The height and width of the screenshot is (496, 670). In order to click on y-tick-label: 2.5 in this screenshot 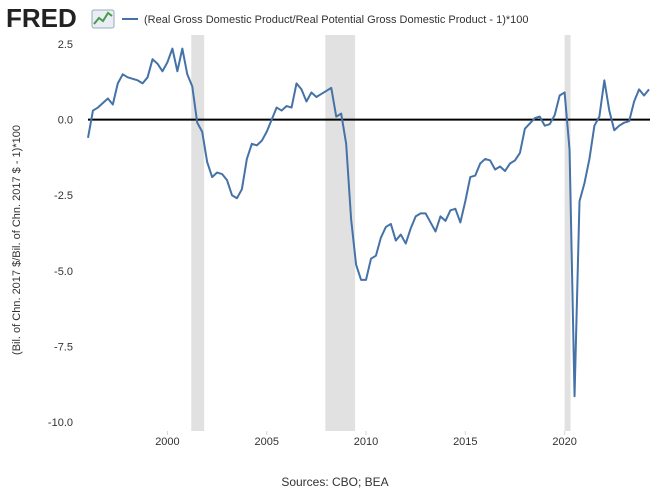, I will do `click(65, 45)`.